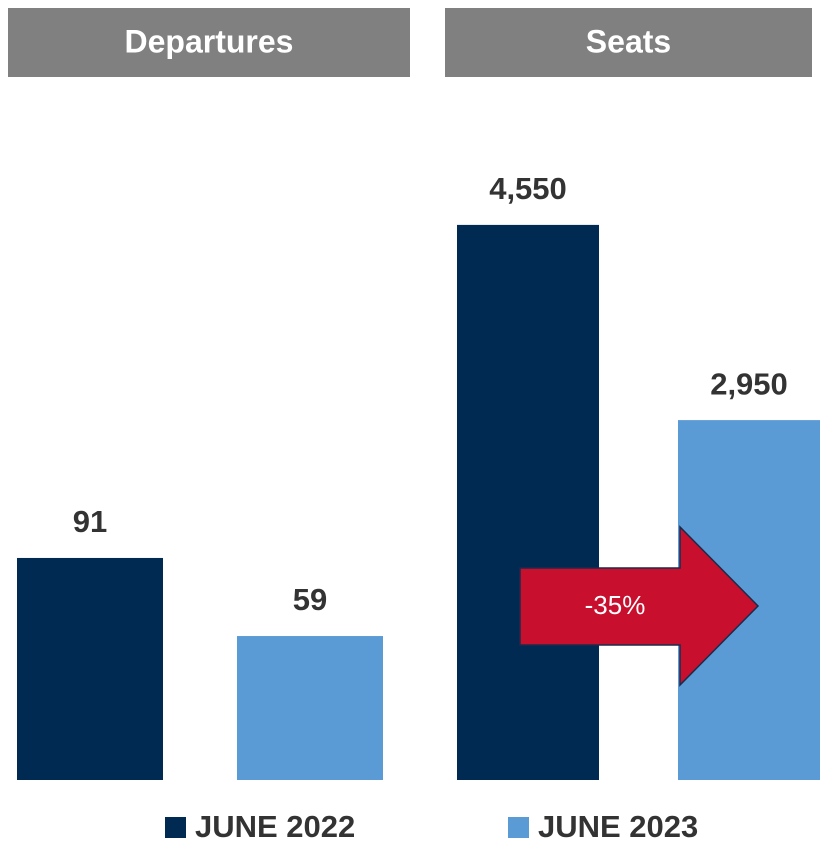 The height and width of the screenshot is (845, 820). Describe the element at coordinates (90, 521) in the screenshot. I see `value-label: 91` at that location.